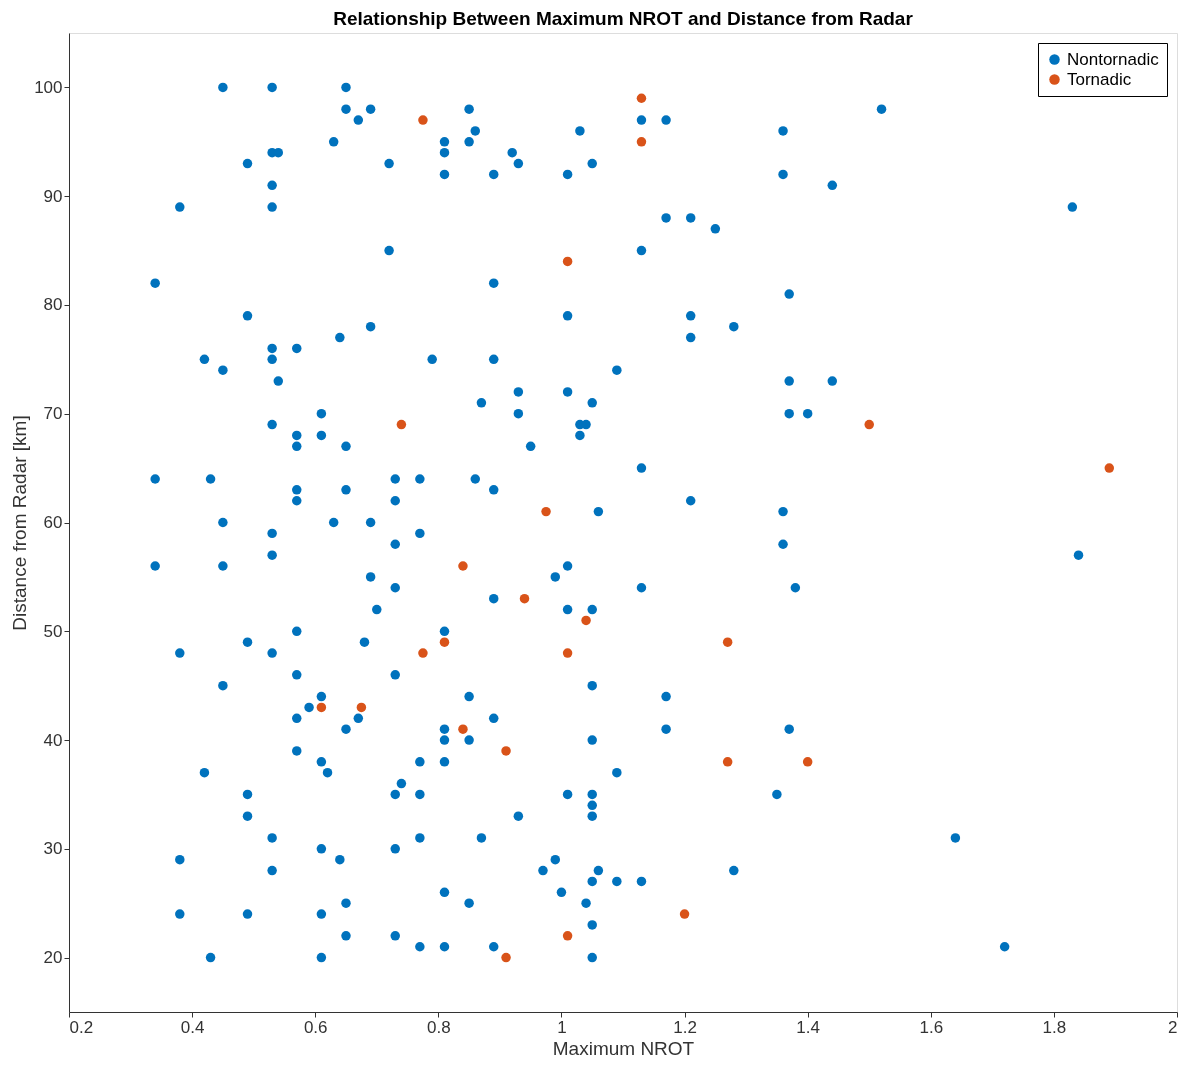 Image resolution: width=1192 pixels, height=1068 pixels. I want to click on y-tick-label: 20, so click(53, 958).